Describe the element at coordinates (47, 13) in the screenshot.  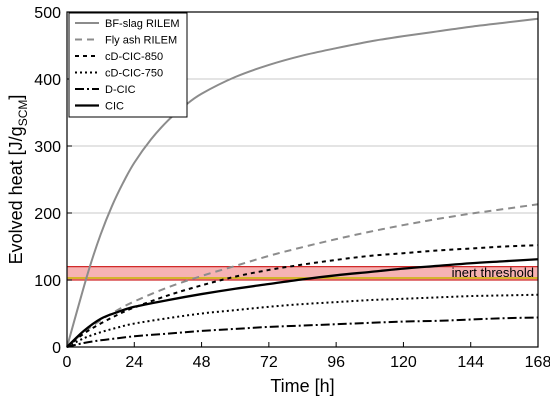
I see `y-tick-label-500: 500` at that location.